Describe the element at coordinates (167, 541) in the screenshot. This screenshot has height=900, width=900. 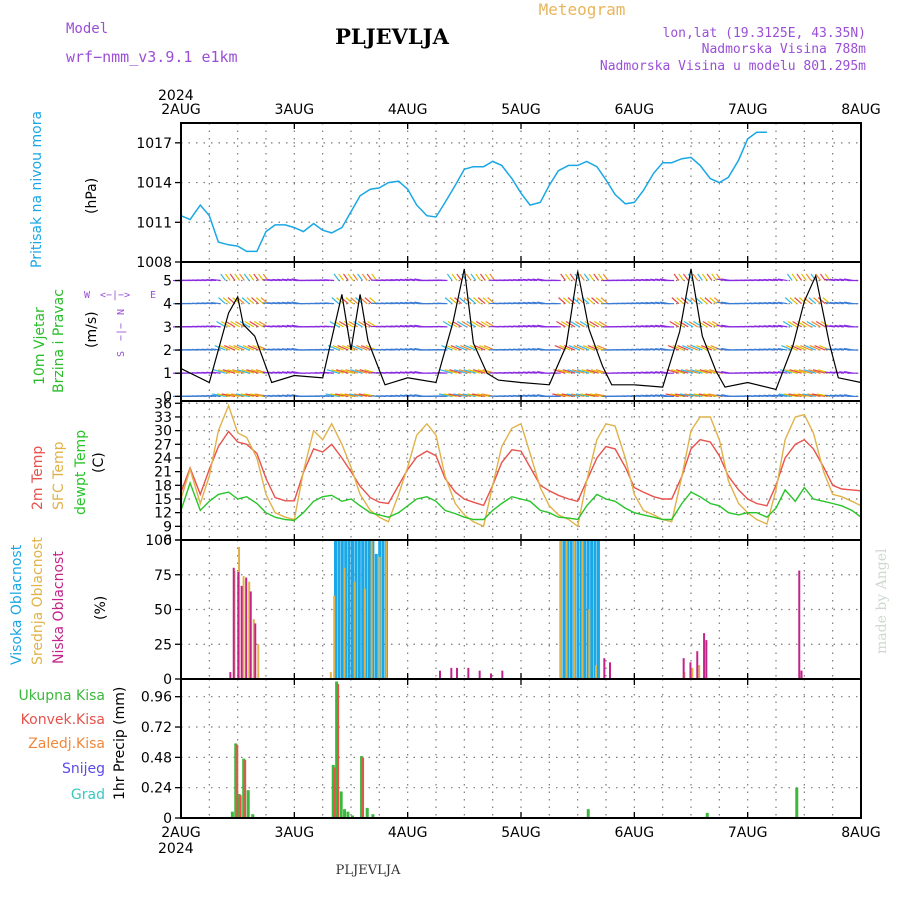
I see `y-tick-label: 6` at that location.